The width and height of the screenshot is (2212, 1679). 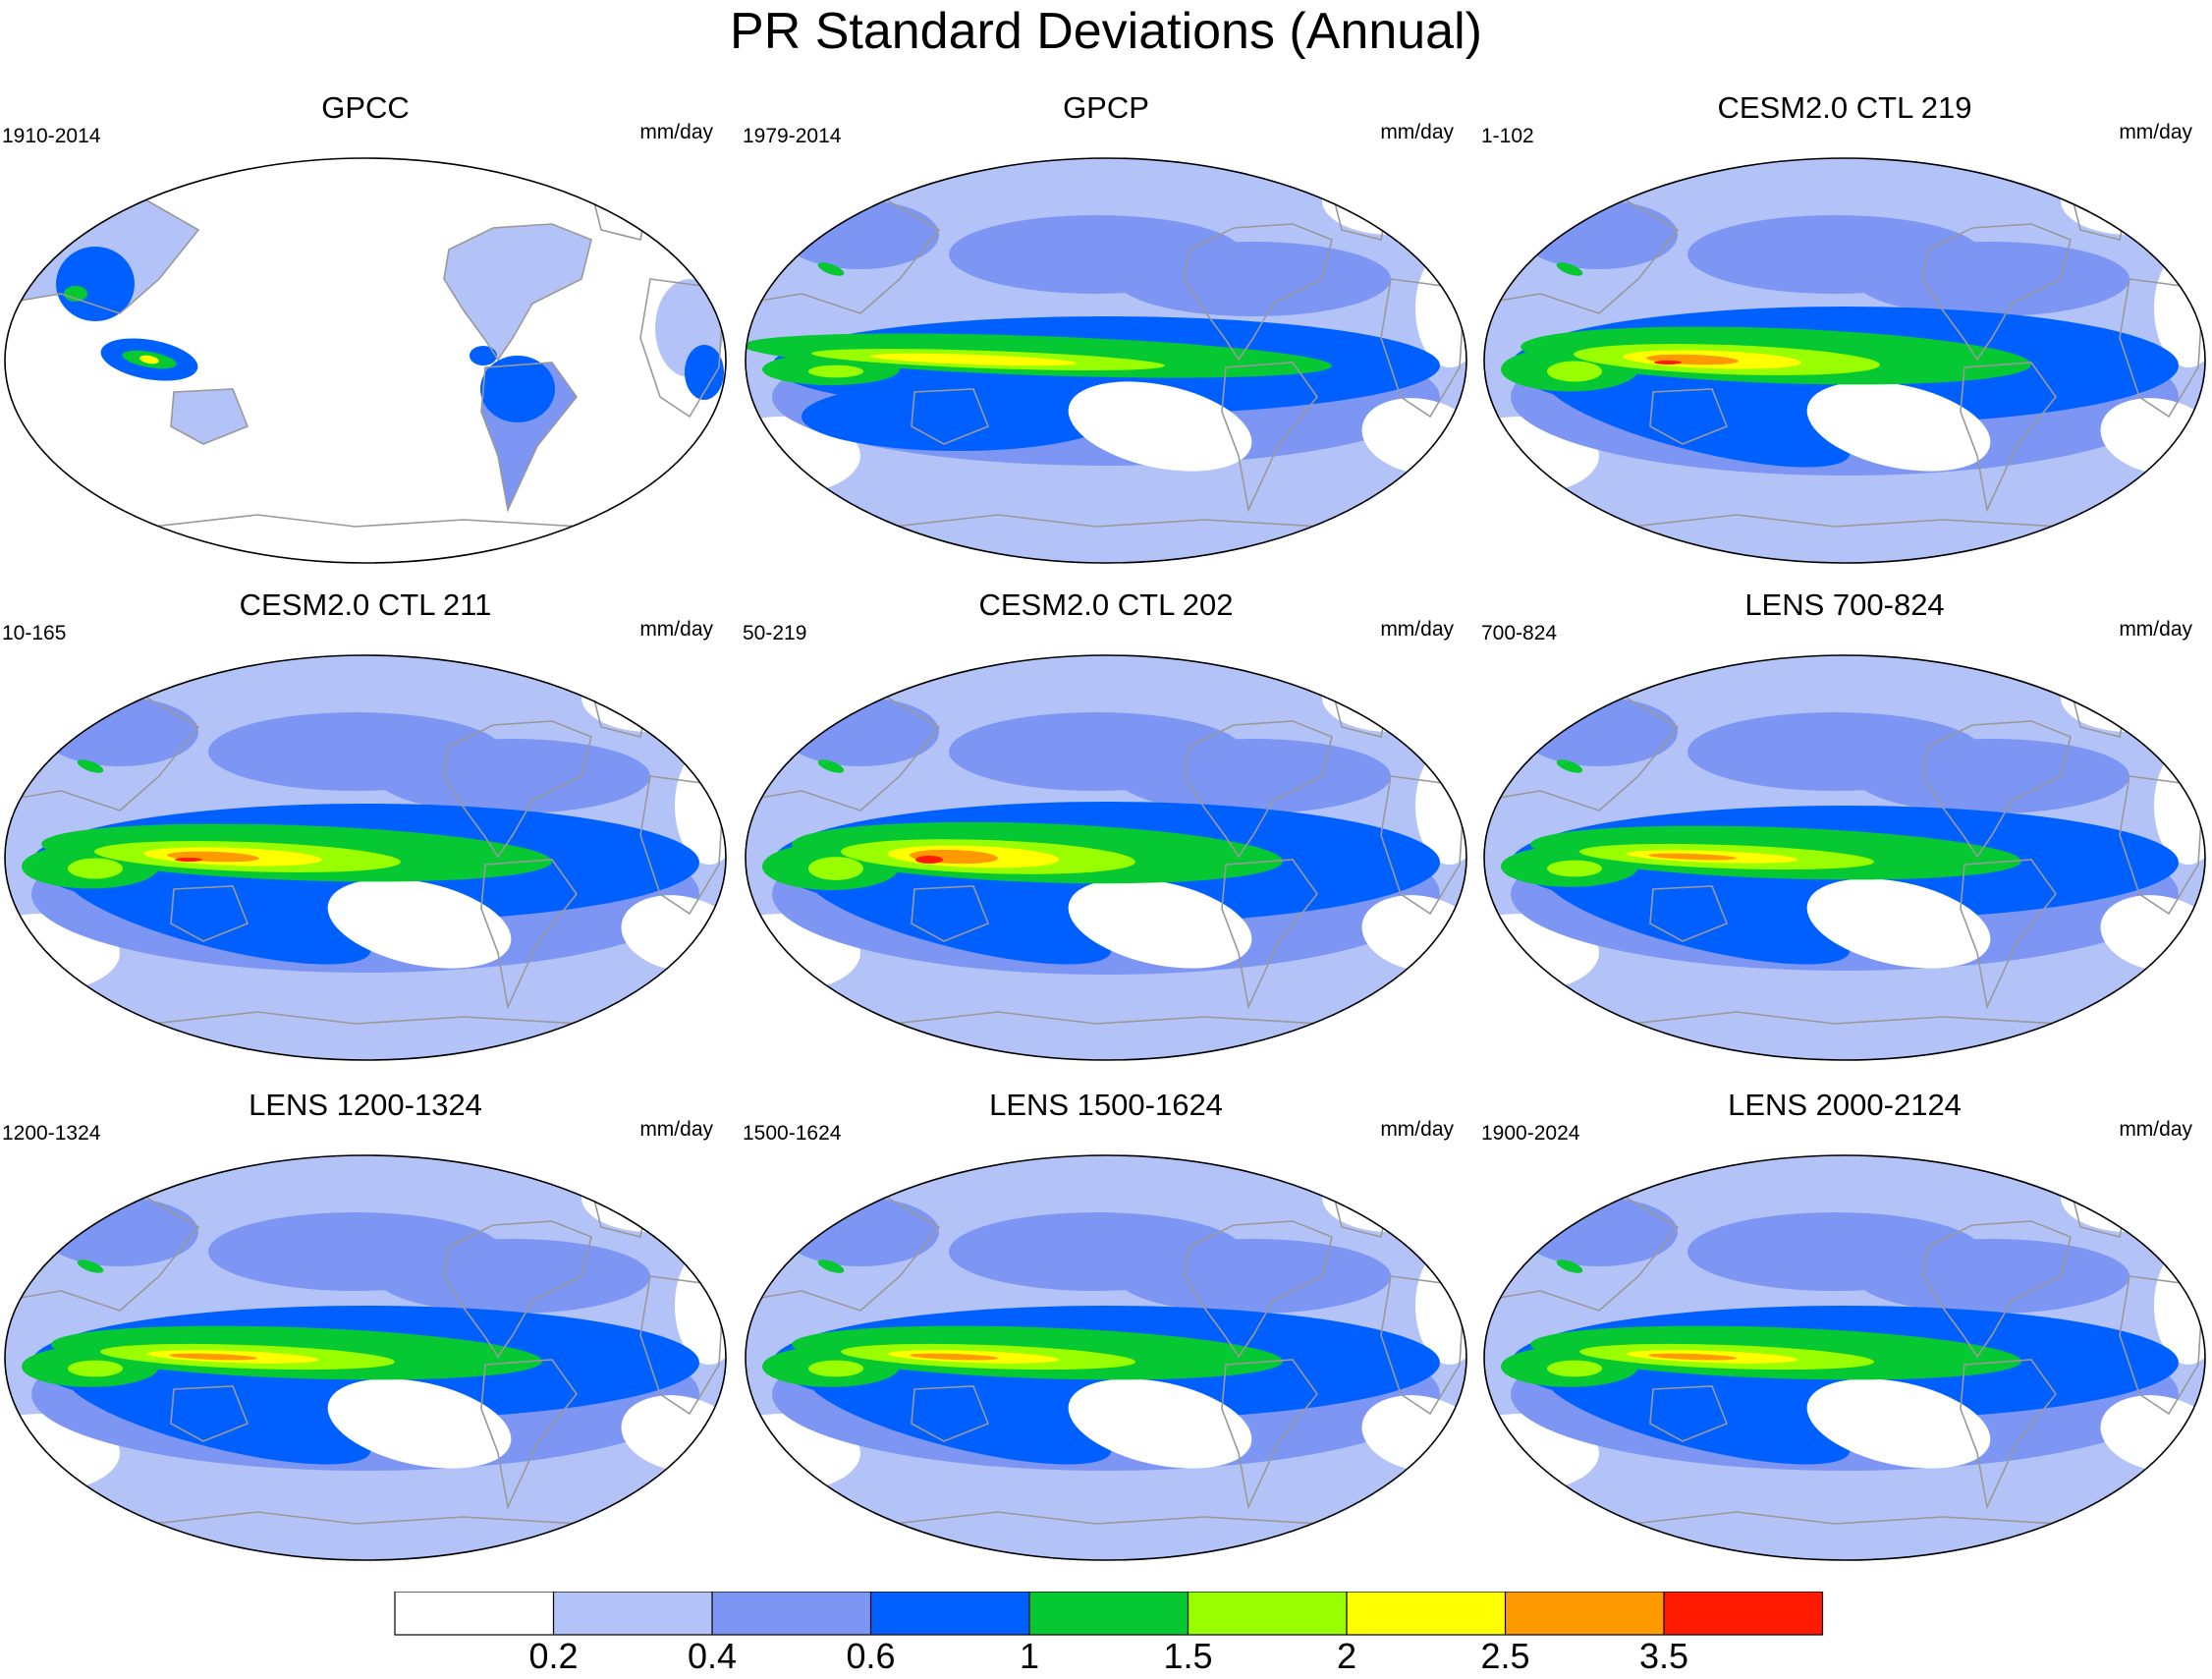 I want to click on shading-central-america, so click(x=483, y=355).